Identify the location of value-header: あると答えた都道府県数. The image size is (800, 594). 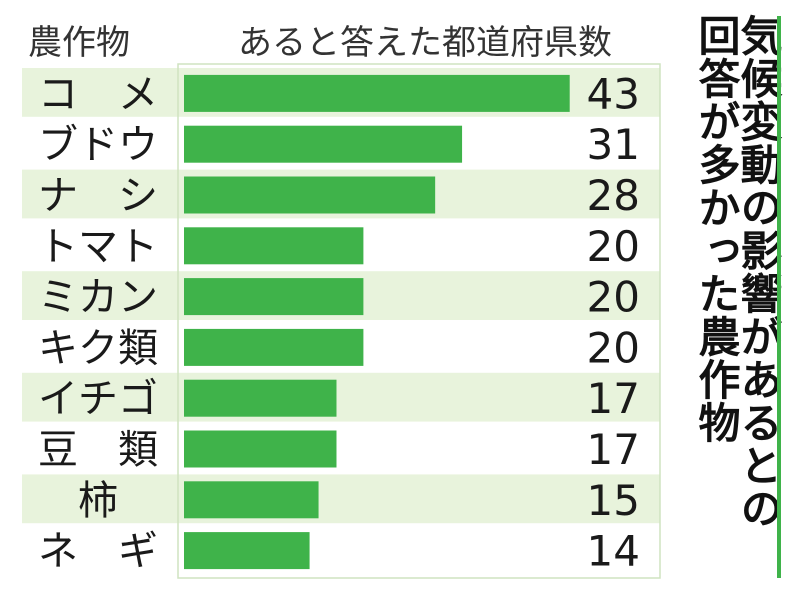
(425, 43).